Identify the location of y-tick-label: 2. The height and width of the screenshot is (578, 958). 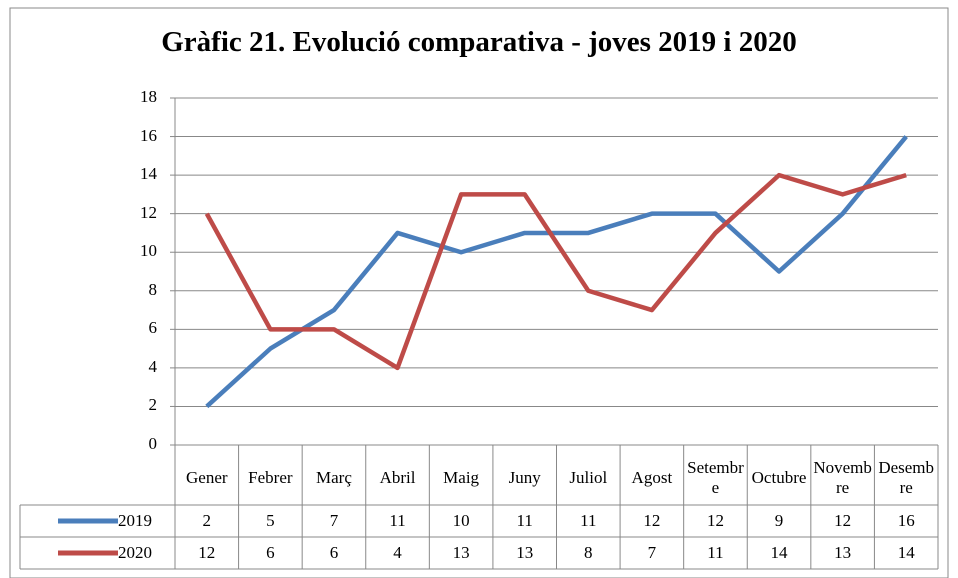
(153, 405).